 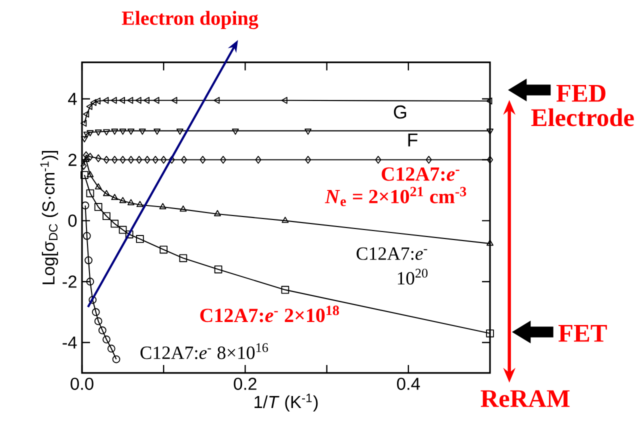 What do you see at coordinates (413, 140) in the screenshot?
I see `series-label: F` at bounding box center [413, 140].